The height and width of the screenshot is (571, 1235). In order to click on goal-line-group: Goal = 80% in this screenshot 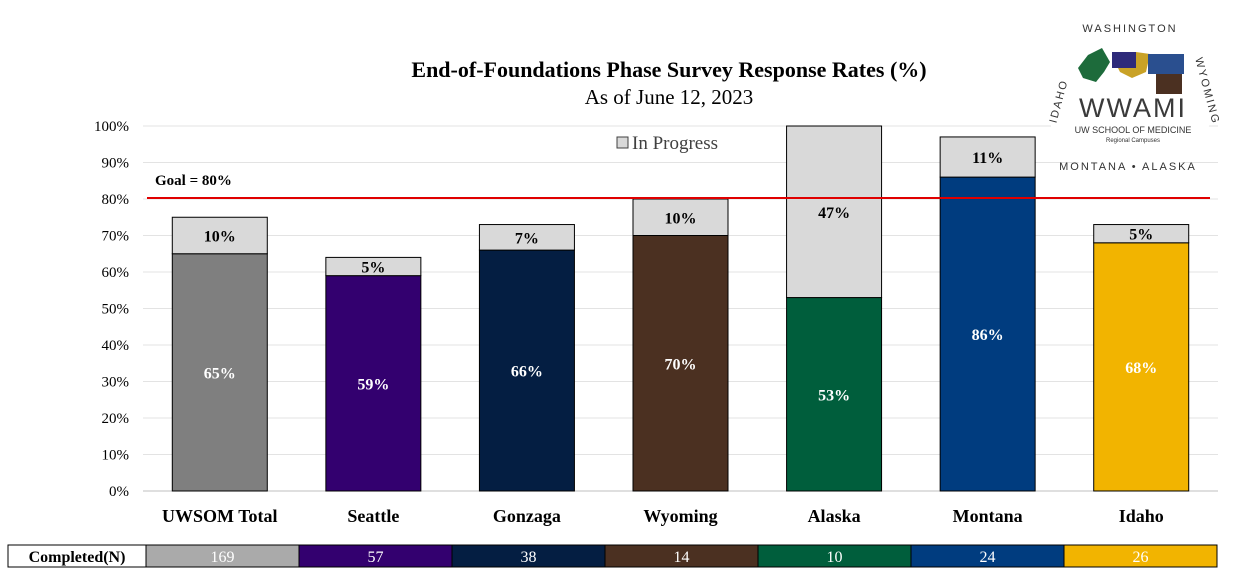, I will do `click(678, 186)`.